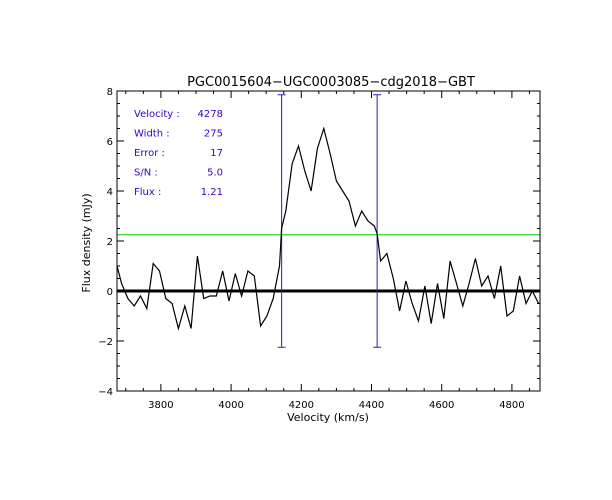 This screenshot has width=612, height=500. What do you see at coordinates (146, 173) in the screenshot?
I see `annotation-label: S/N :` at bounding box center [146, 173].